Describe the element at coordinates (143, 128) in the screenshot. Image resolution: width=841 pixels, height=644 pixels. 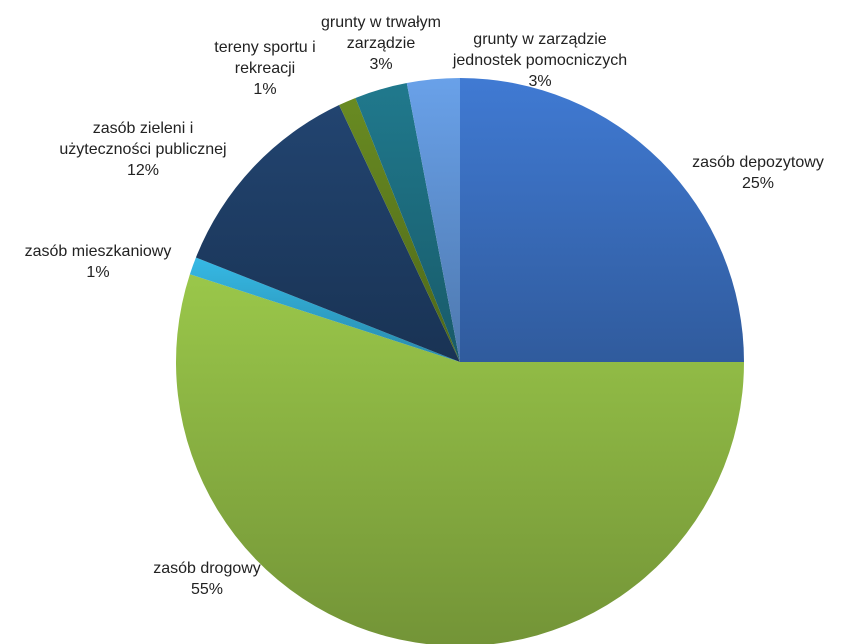
I see `slice-label-name: zasób zieleni i` at that location.